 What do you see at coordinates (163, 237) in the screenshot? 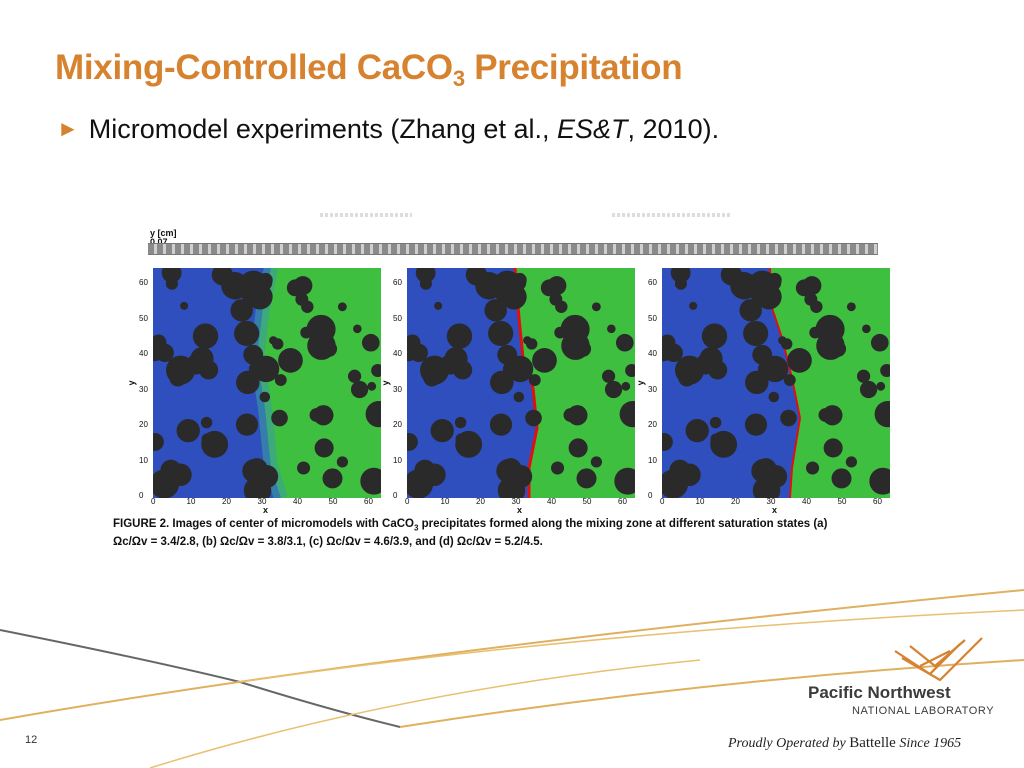
I see `top-axis-label: y [cm] 0.07` at bounding box center [163, 237].